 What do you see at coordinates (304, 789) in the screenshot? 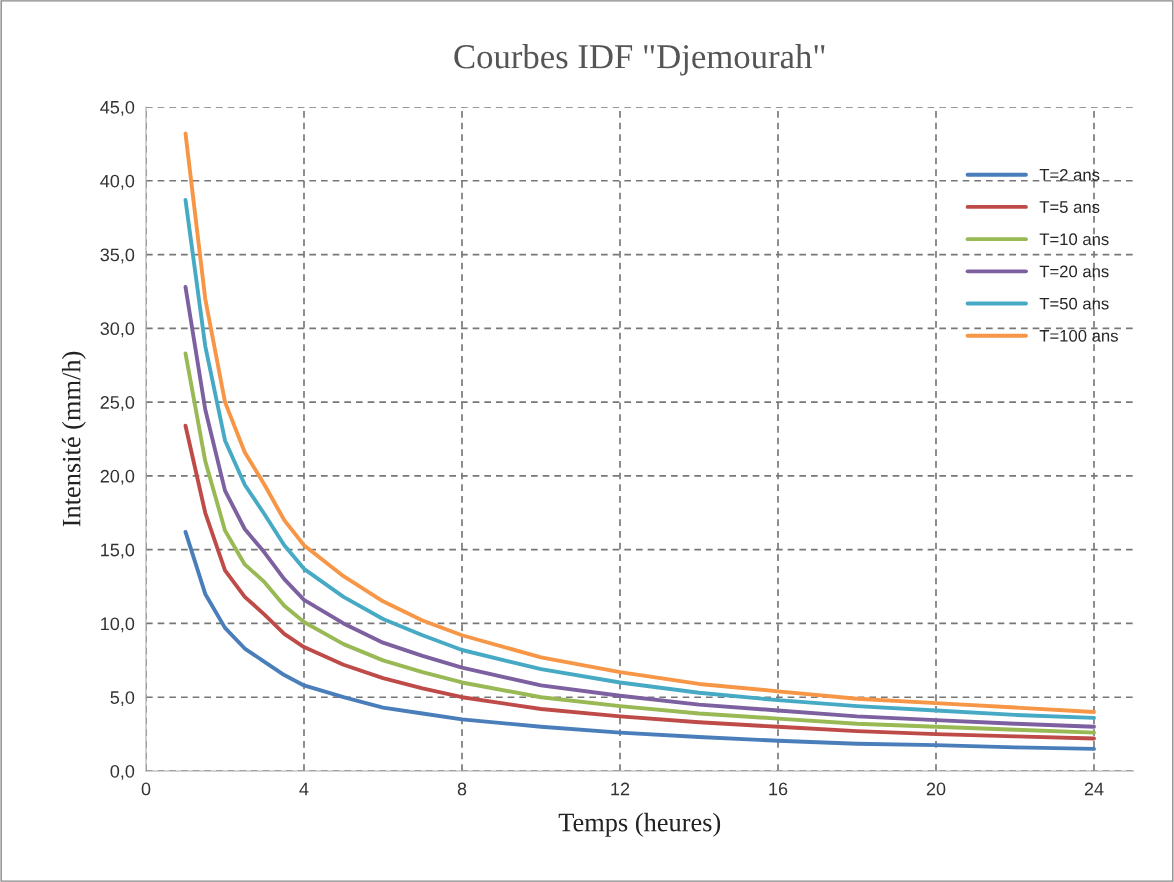
I see `x-tick-label: 4` at bounding box center [304, 789].